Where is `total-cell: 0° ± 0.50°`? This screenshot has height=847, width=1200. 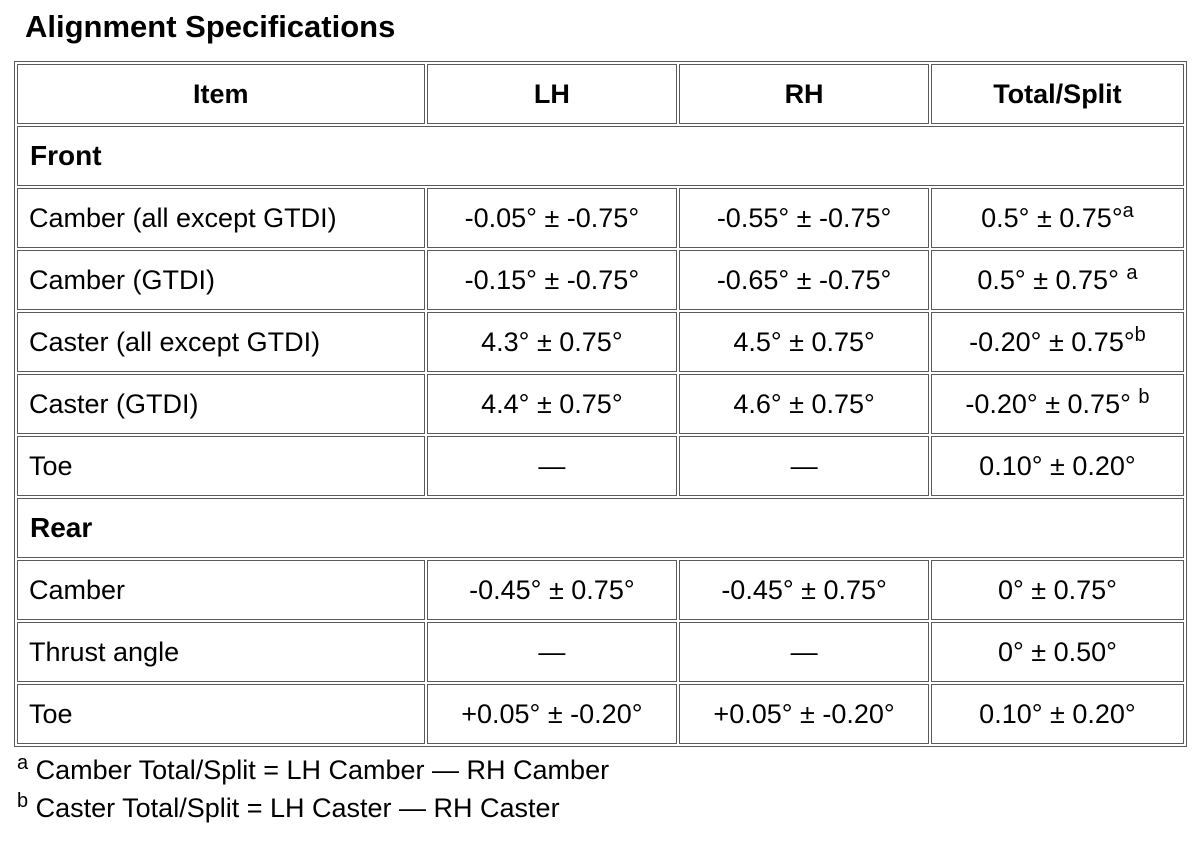
total-cell: 0° ± 0.50° is located at coordinates (1057, 652).